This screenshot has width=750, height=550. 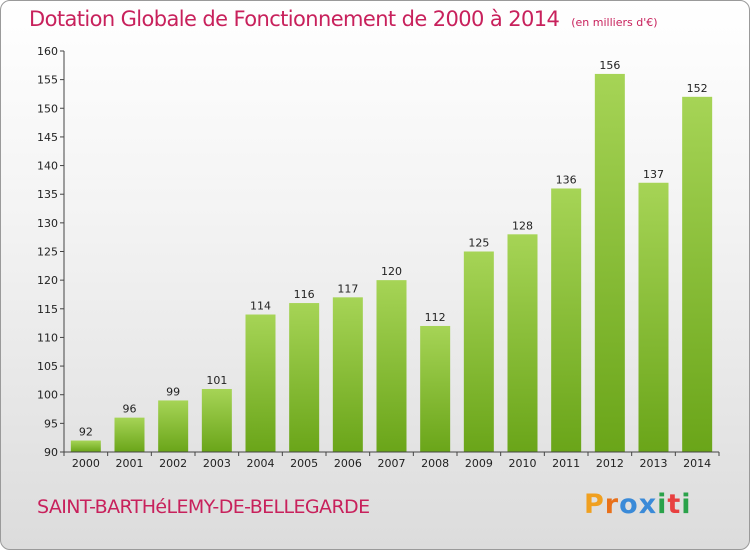 I want to click on x-tick-label-2008: 2008, so click(x=435, y=463).